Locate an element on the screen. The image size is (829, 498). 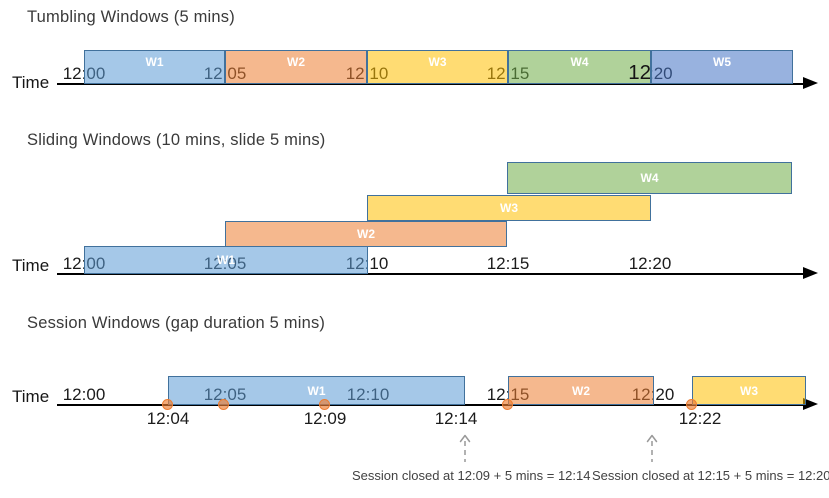
window-box-sliding: W3 is located at coordinates (509, 208).